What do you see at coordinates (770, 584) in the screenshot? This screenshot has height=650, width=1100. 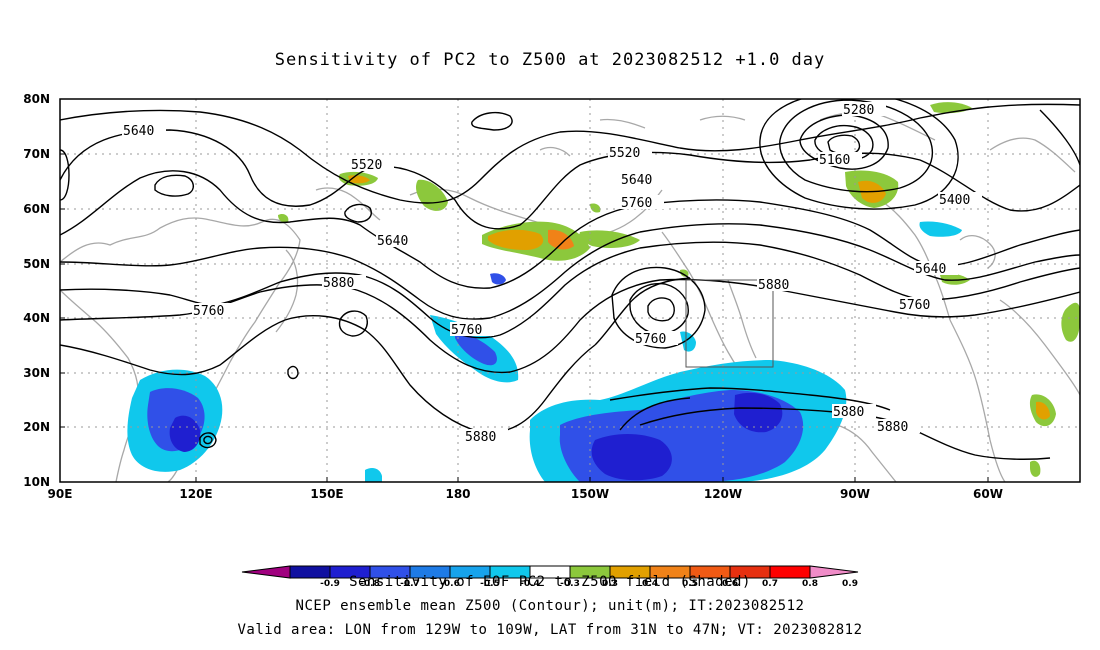 I see `colorbar-tick-label: 0.7` at bounding box center [770, 584].